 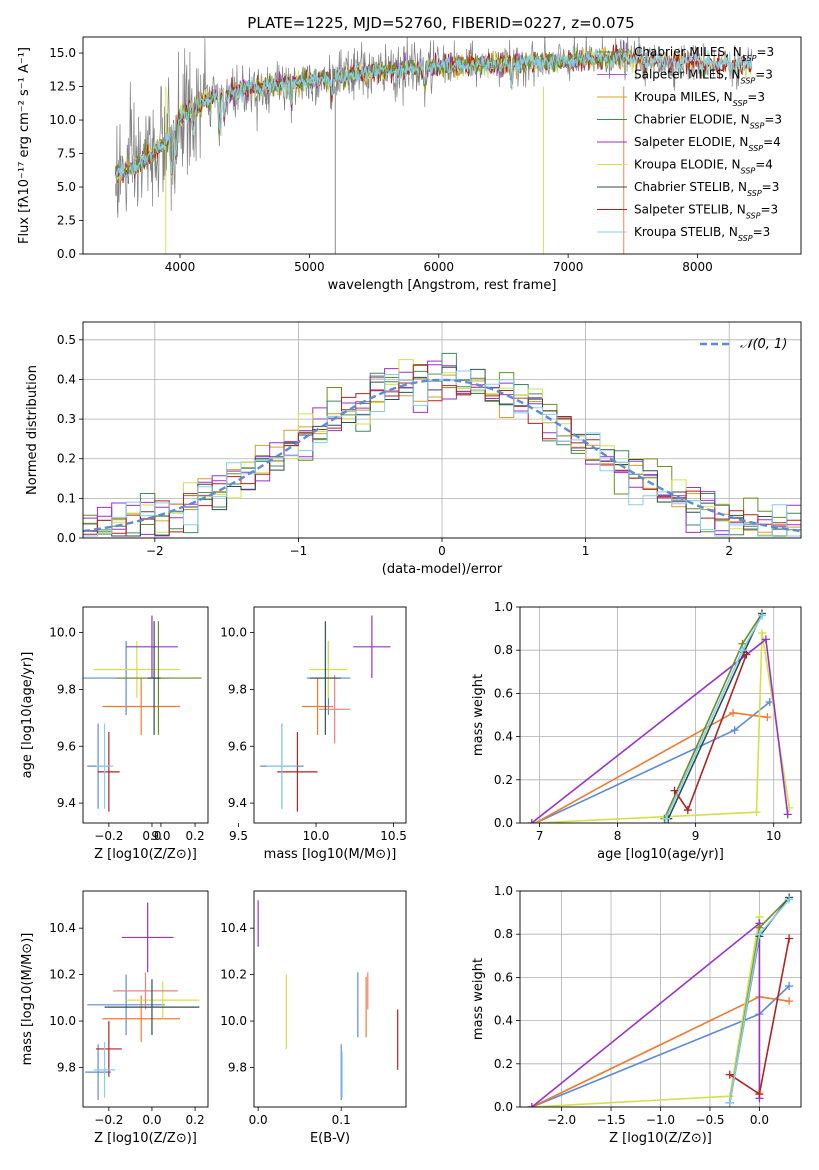 I want to click on y-tick-label: 9.4, so click(x=66, y=803).